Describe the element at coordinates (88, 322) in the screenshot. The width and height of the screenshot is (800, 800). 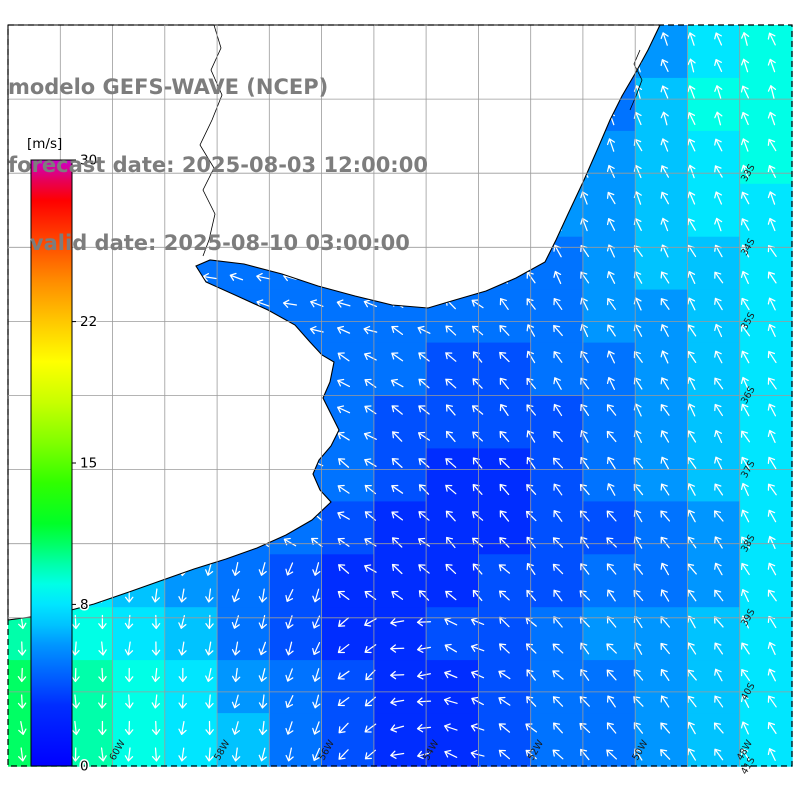
I see `colorbar-tick-label: 22` at that location.